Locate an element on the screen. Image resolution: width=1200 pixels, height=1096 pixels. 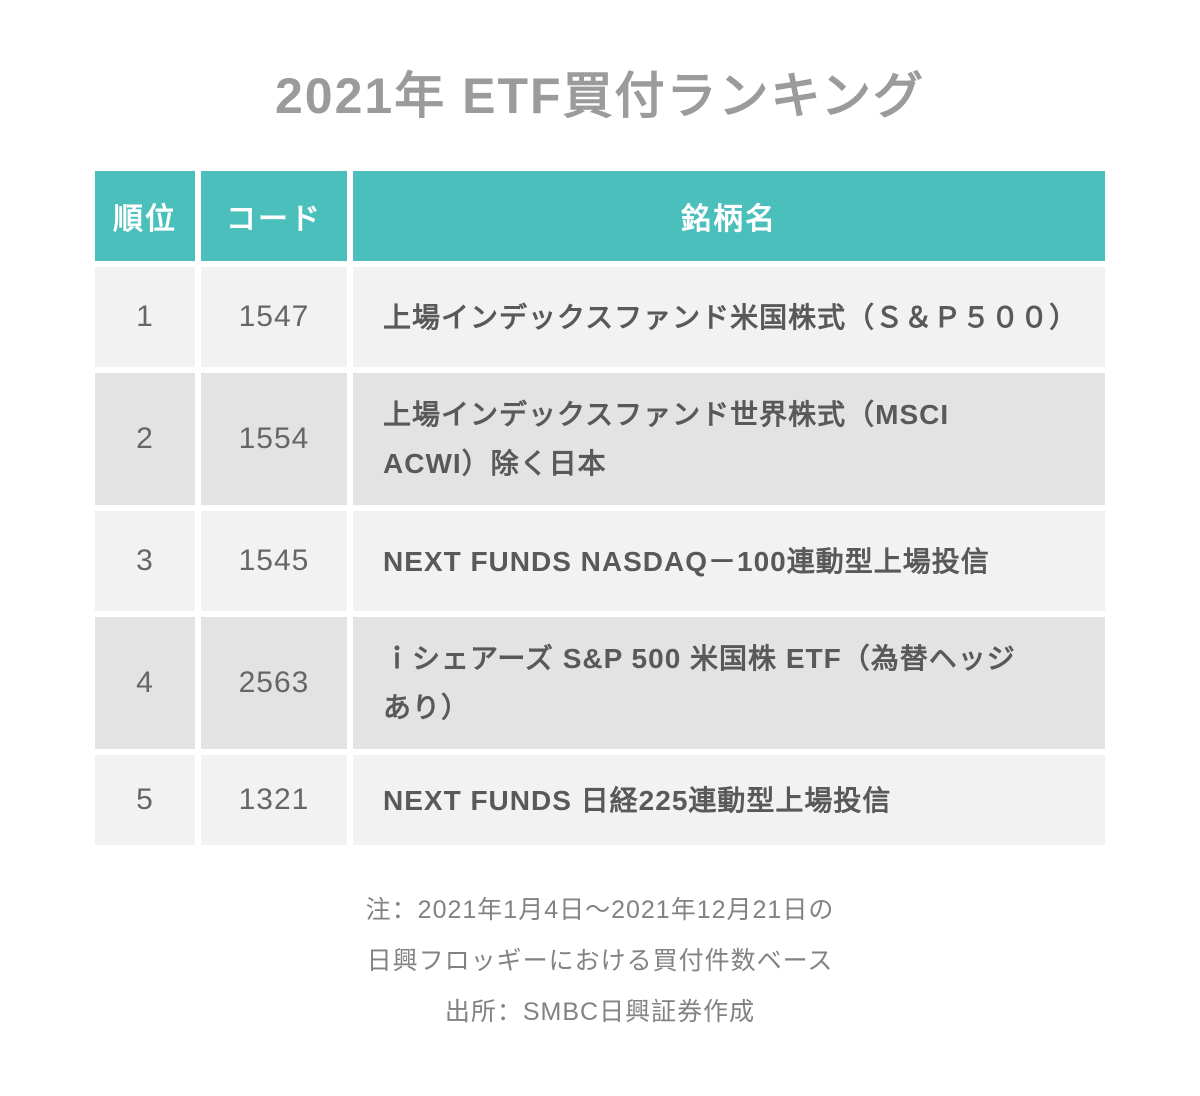
rank-cell: 4 is located at coordinates (145, 683).